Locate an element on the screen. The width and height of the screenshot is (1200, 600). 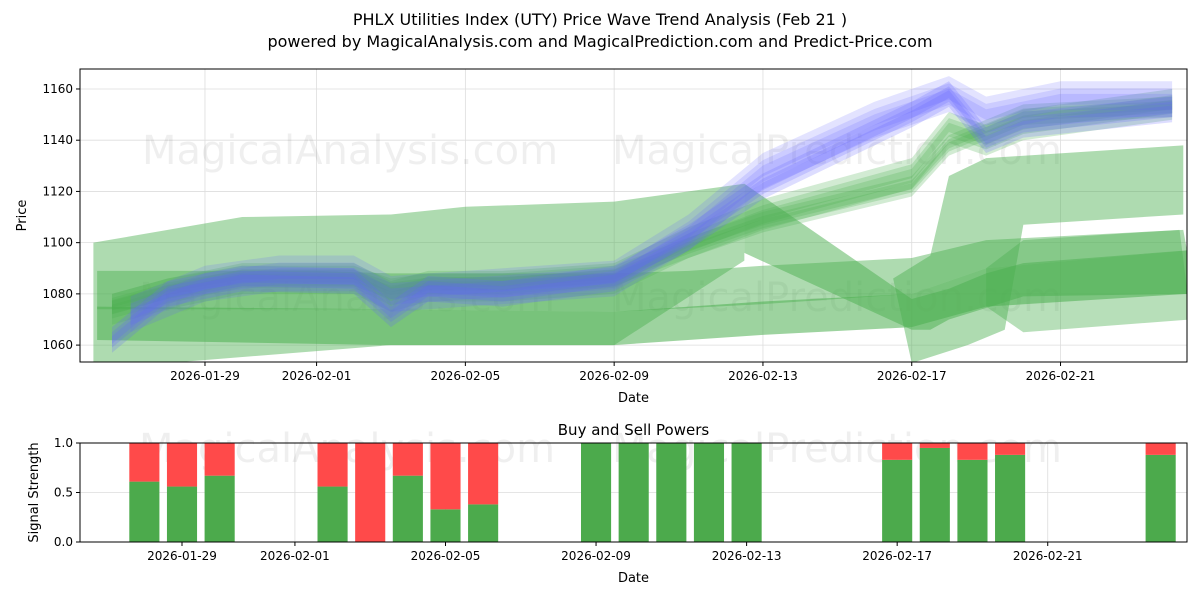
y-tick-label: 0.5 is located at coordinates (63, 493).